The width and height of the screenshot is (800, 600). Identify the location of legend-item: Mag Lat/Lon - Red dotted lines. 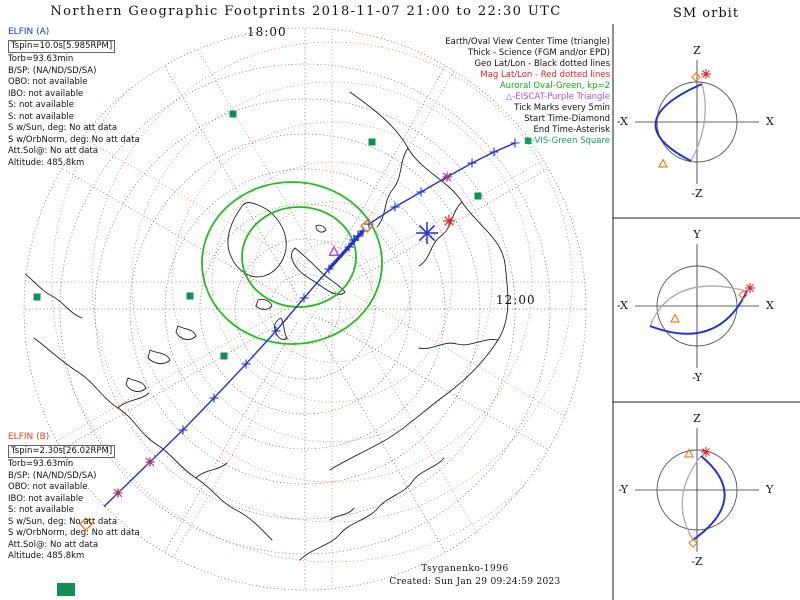
(545, 75).